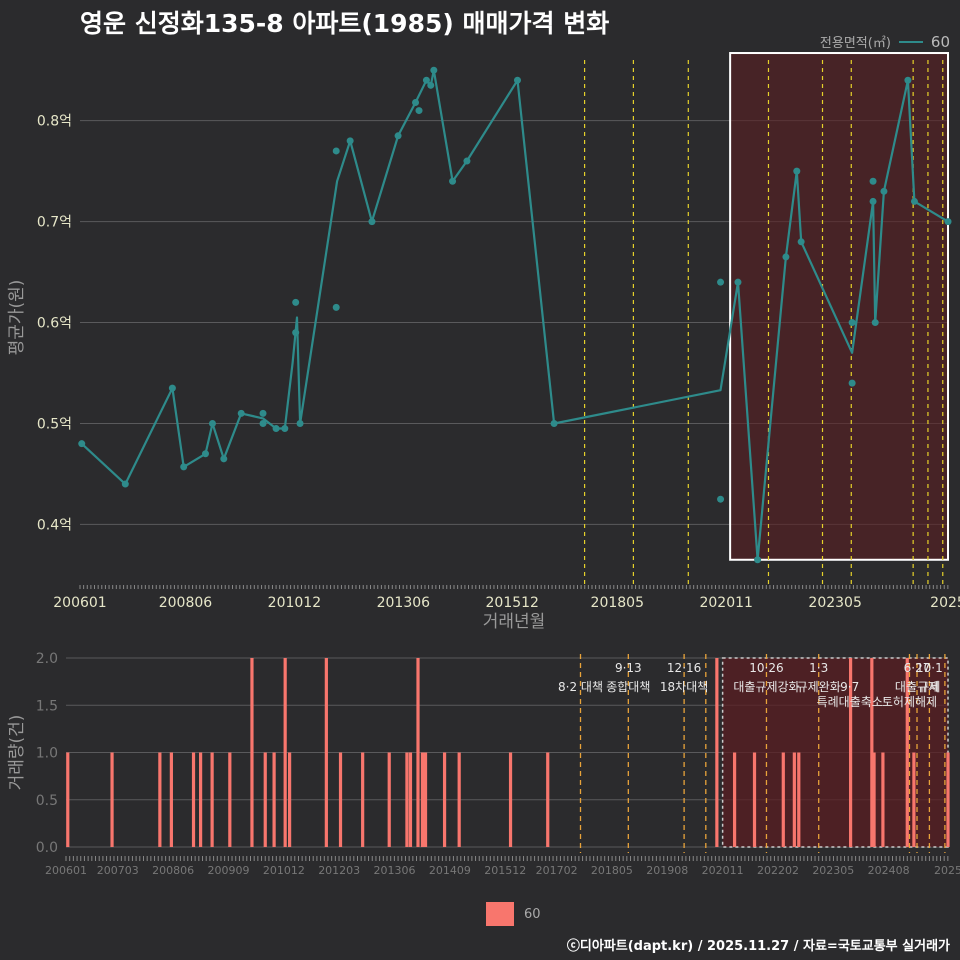 The width and height of the screenshot is (960, 960). Describe the element at coordinates (512, 603) in the screenshot. I see `top-x-tick-label: 201512` at that location.